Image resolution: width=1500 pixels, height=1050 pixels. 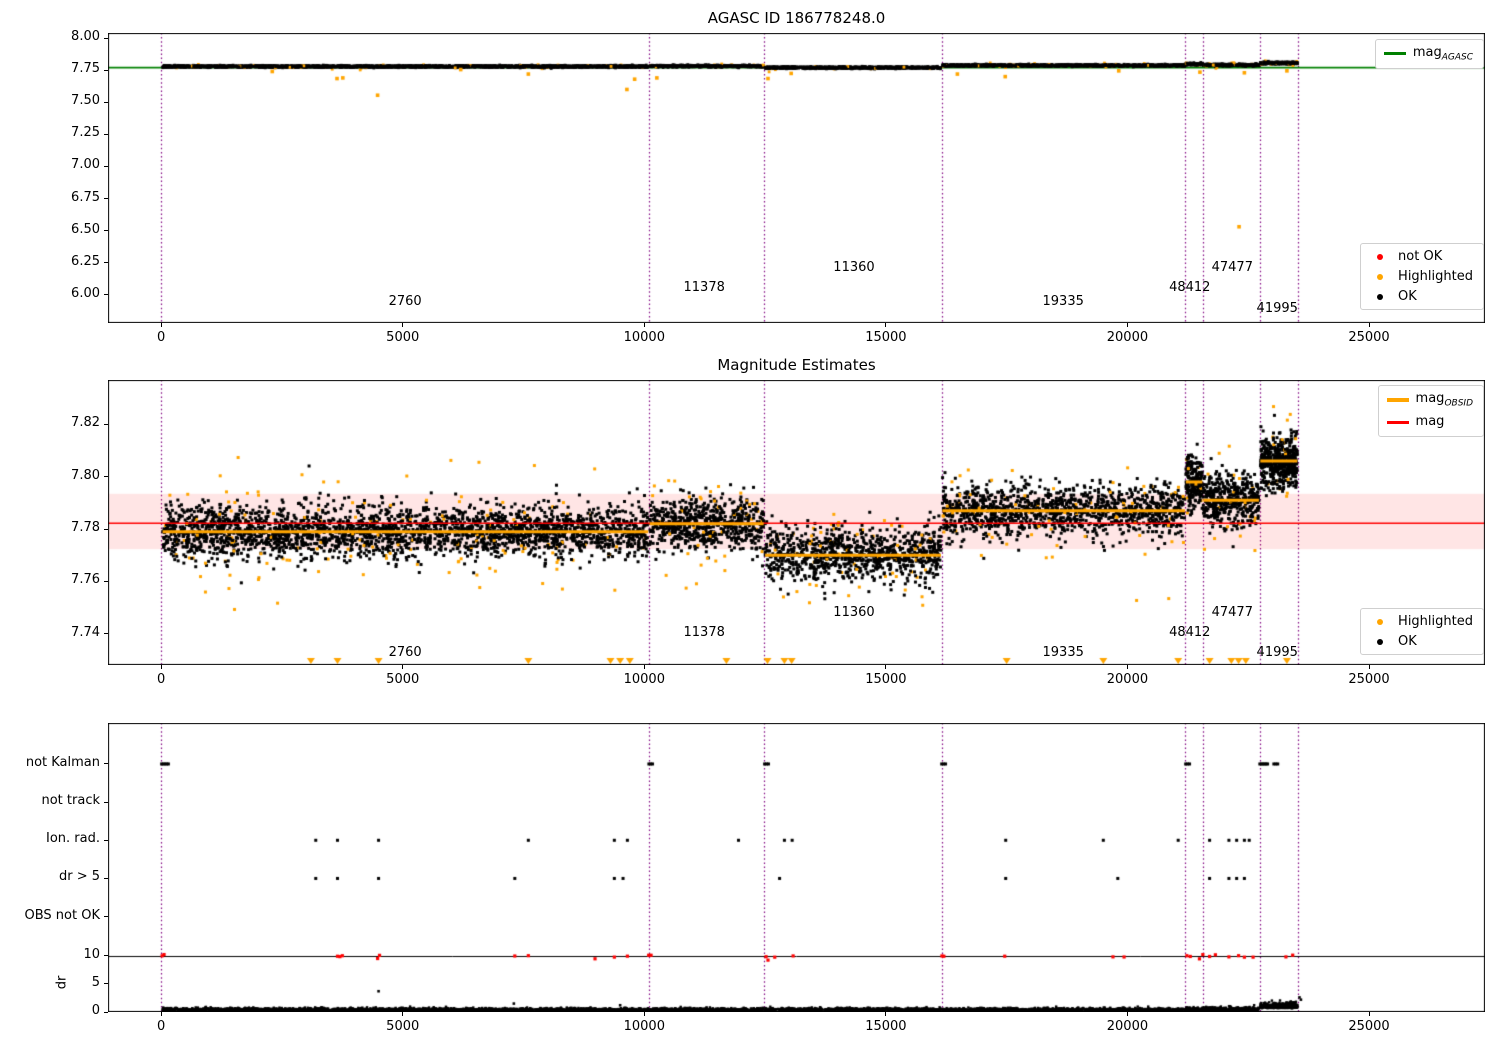 What do you see at coordinates (70, 801) in the screenshot?
I see `category-label: not track` at bounding box center [70, 801].